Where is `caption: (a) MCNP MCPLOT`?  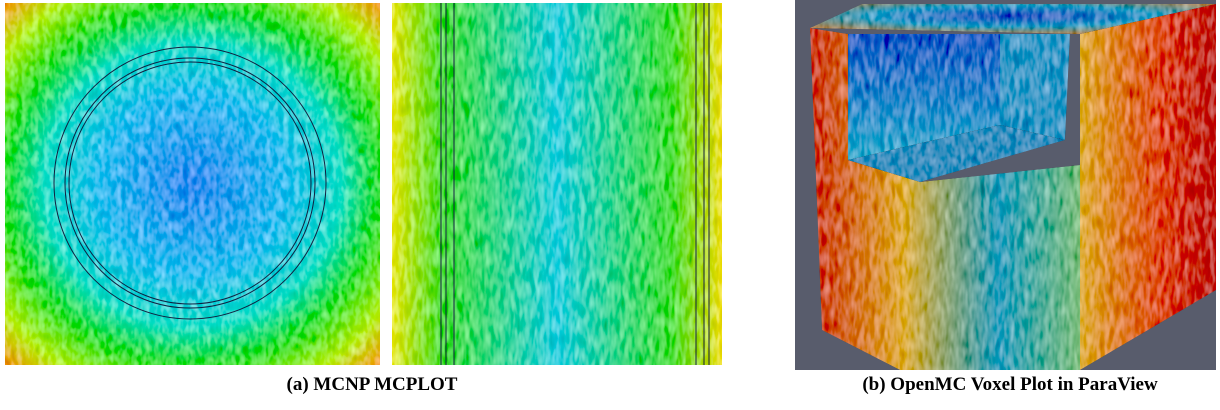 caption: (a) MCNP MCPLOT is located at coordinates (372, 384).